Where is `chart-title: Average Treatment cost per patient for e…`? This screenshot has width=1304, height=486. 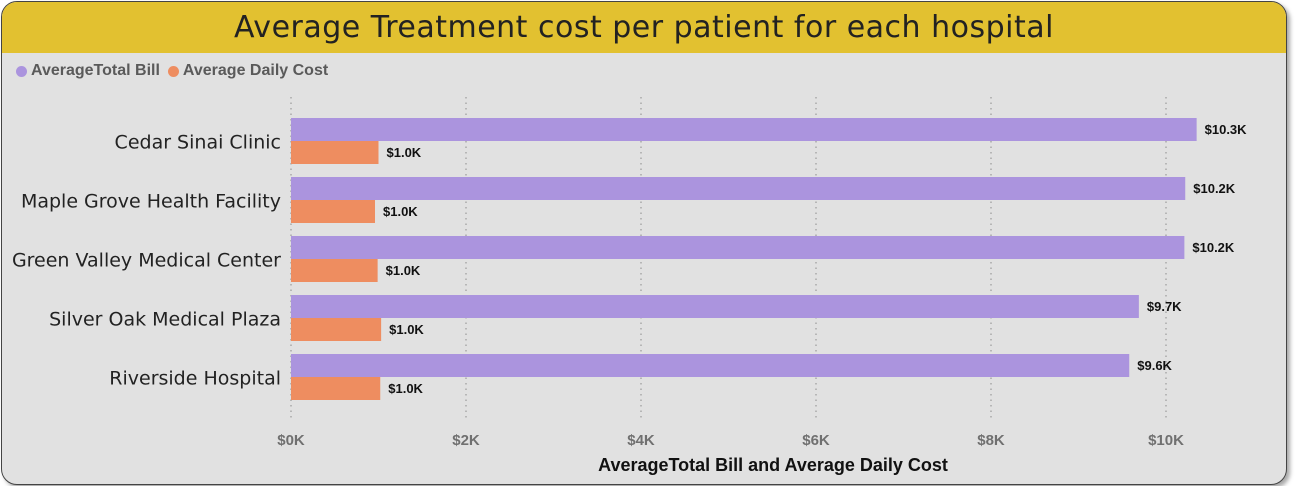
chart-title: Average Treatment cost per patient for e… is located at coordinates (644, 27).